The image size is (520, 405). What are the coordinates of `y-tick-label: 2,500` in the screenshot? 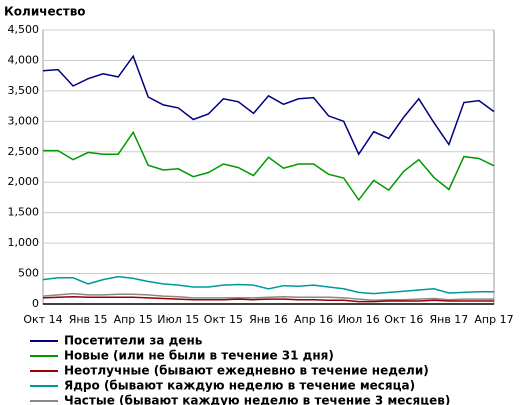 It's located at (24, 151).